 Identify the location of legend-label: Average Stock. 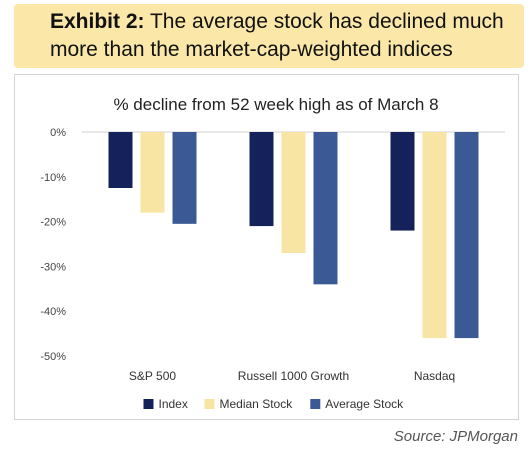
(364, 404).